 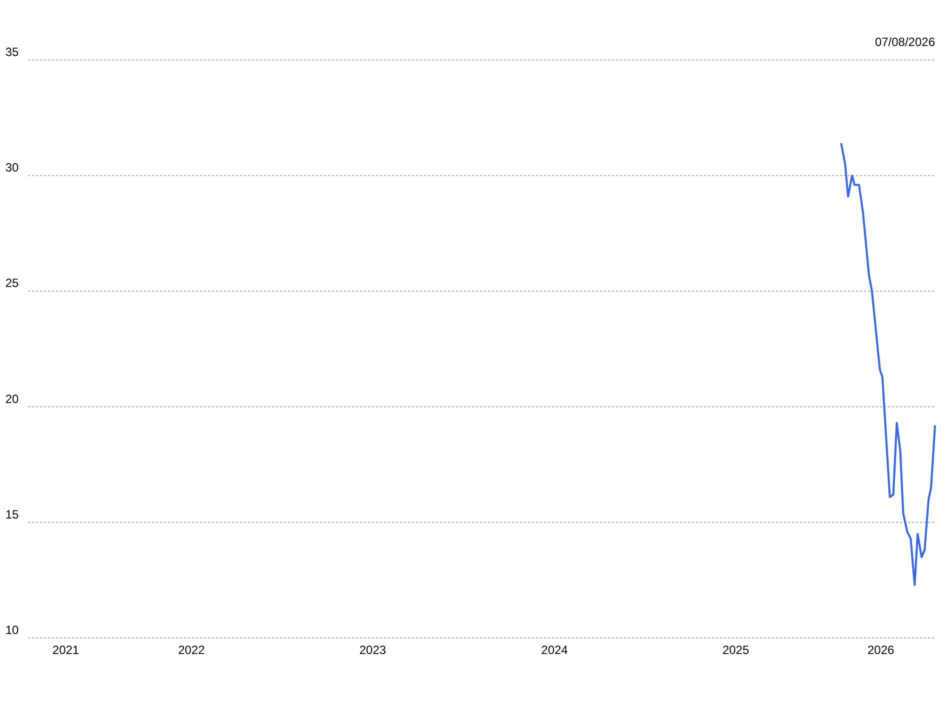 I want to click on y-tick-label: 25, so click(x=12, y=283).